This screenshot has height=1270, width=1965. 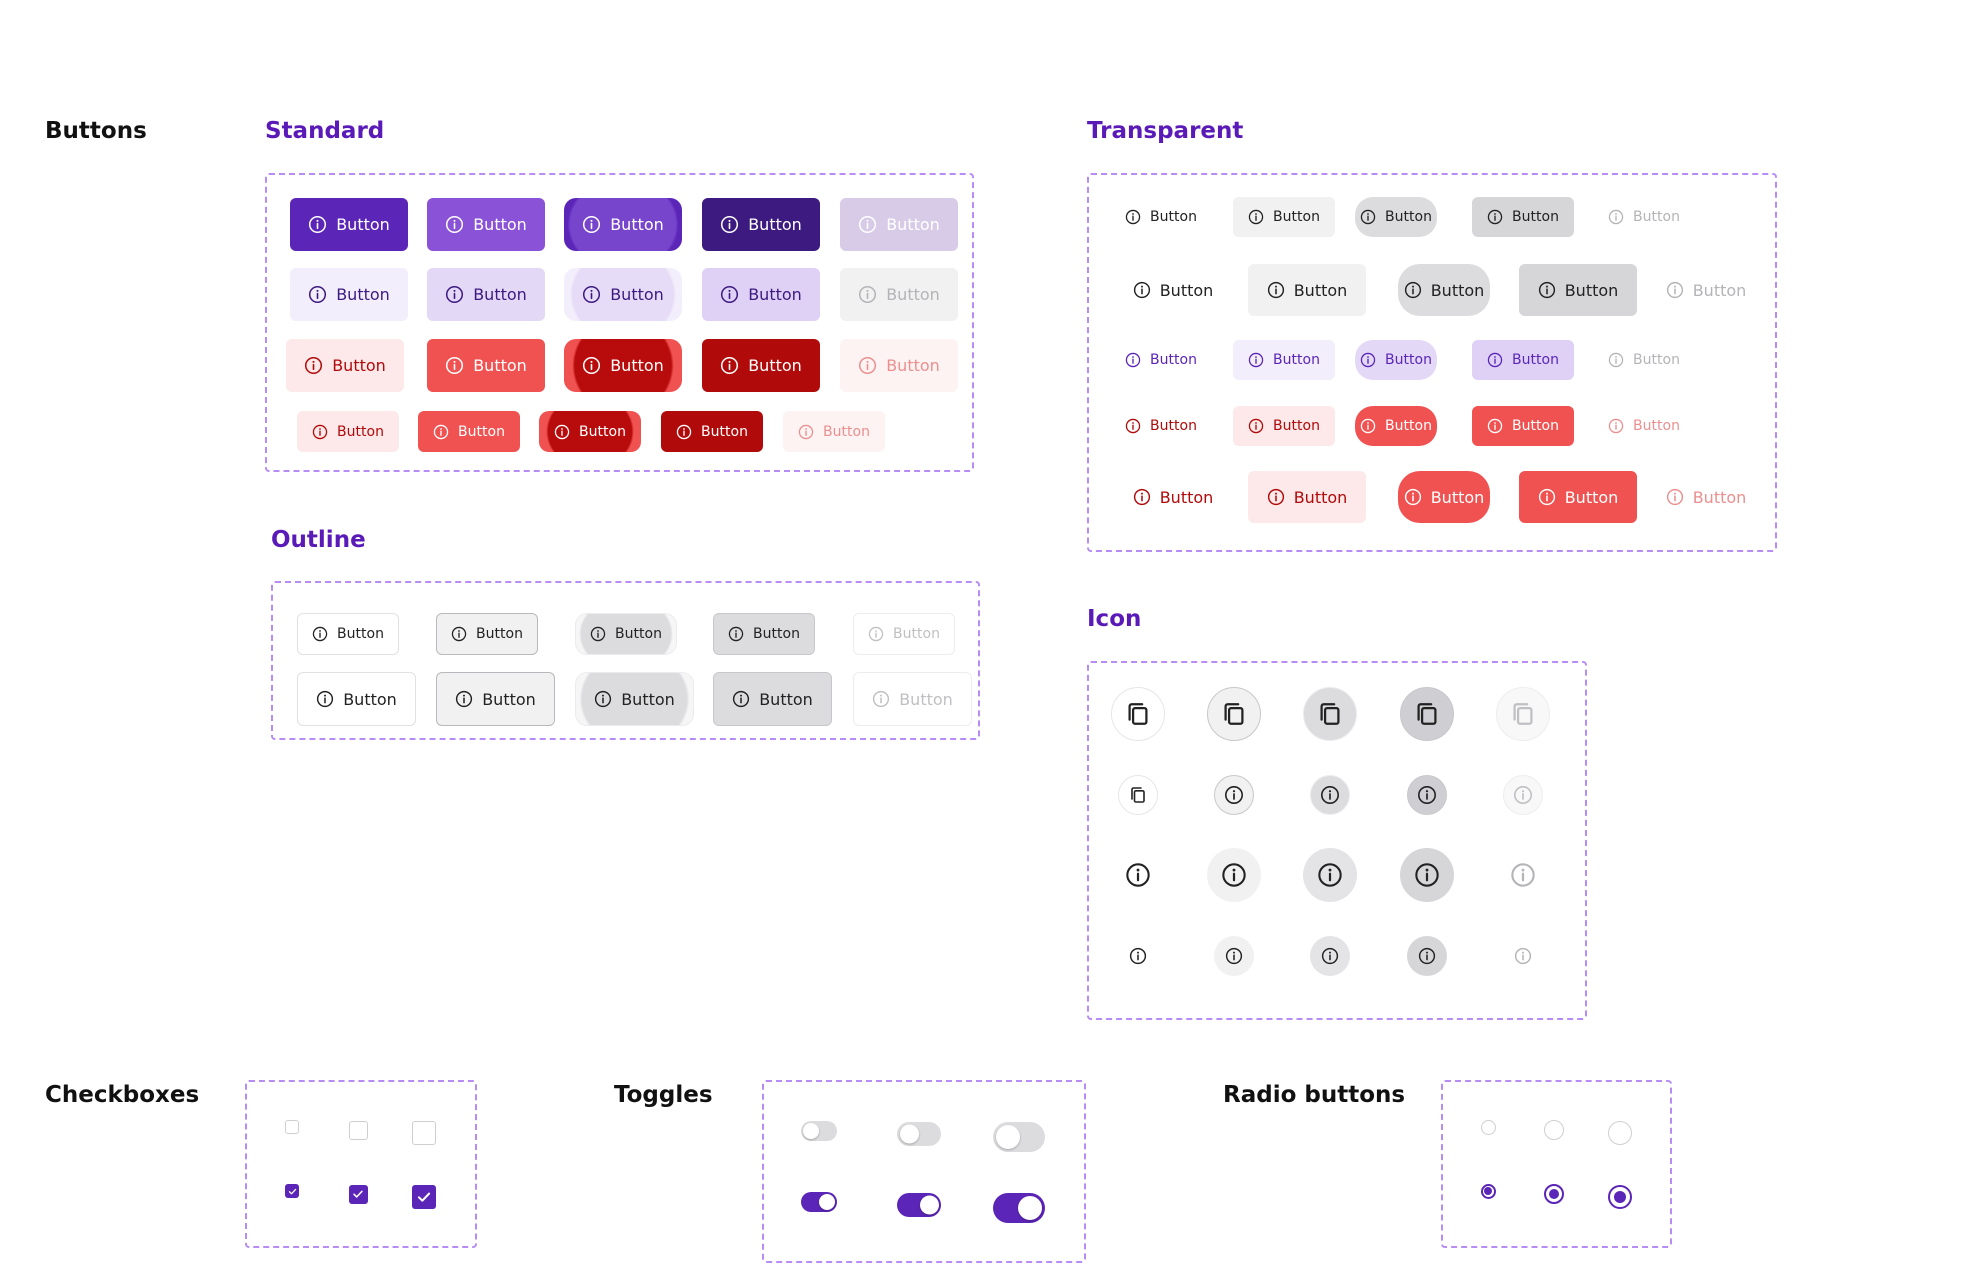 I want to click on radio-unselected-large, so click(x=1620, y=1133).